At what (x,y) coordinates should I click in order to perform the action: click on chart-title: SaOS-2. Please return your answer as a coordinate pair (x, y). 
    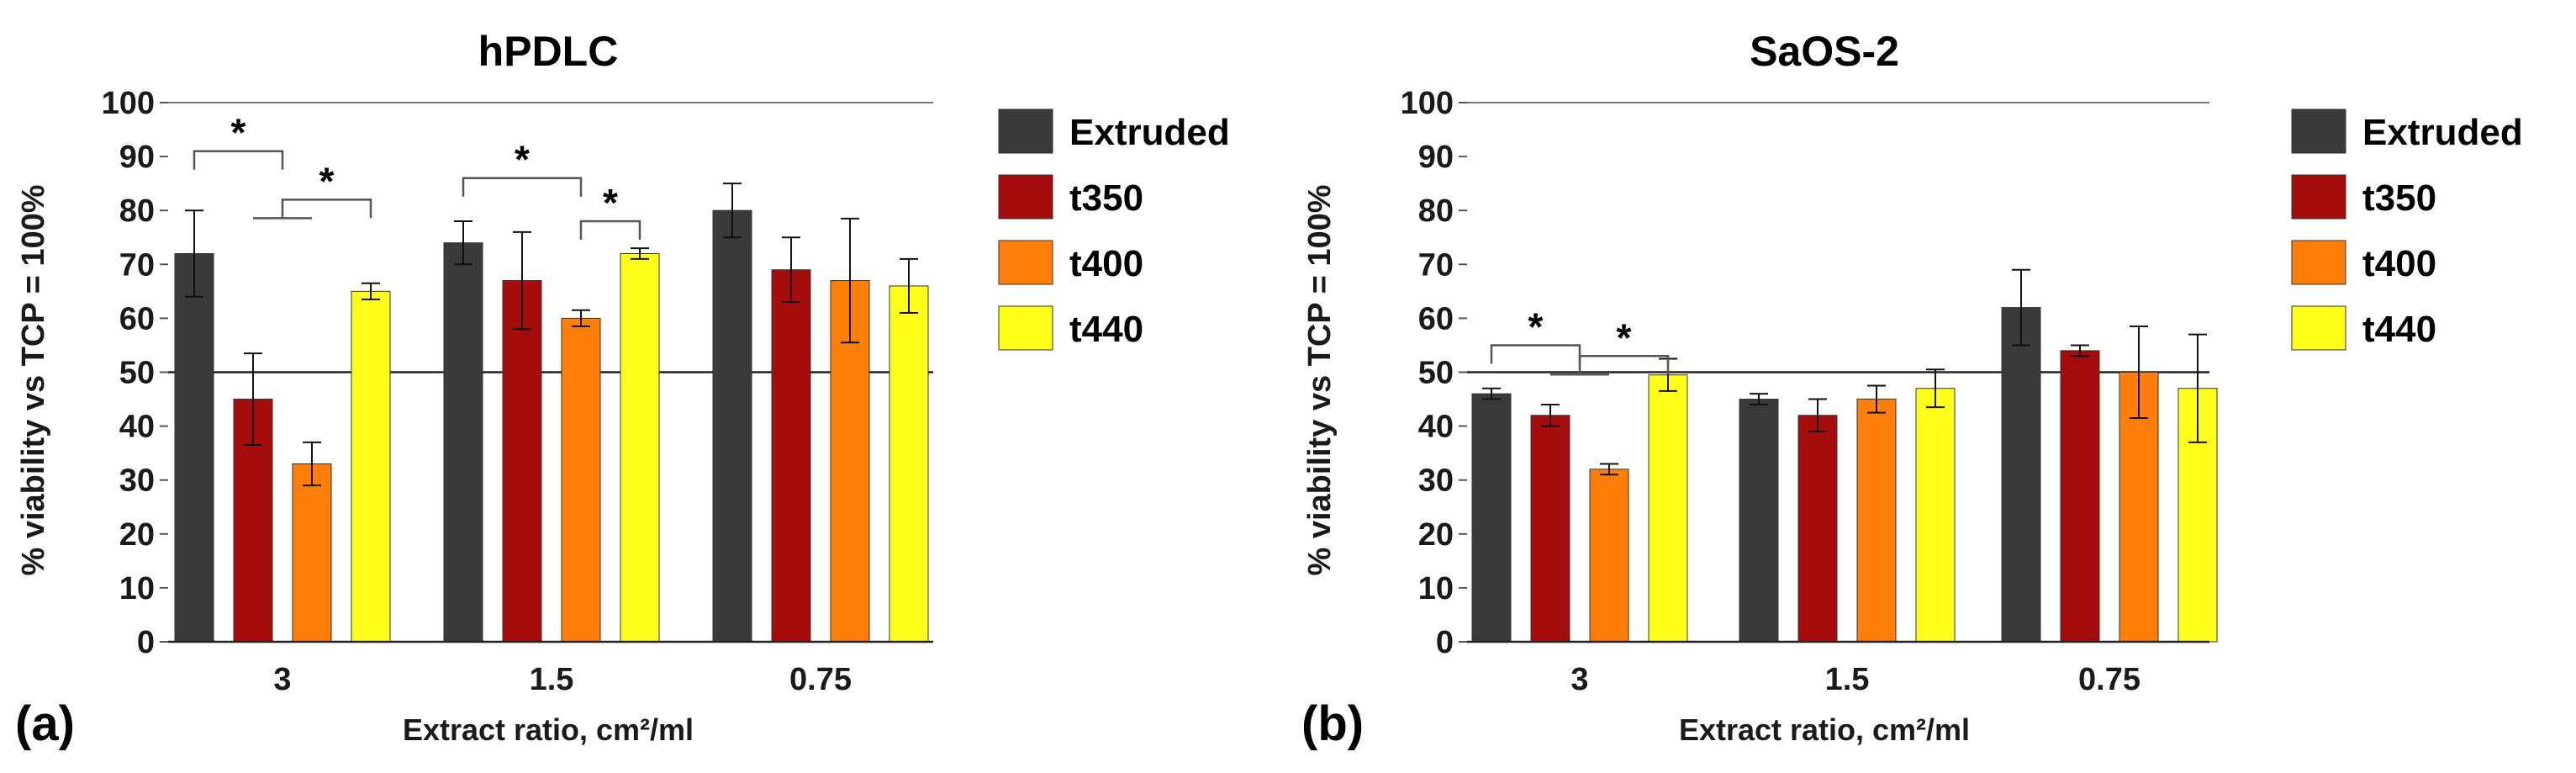
    Looking at the image, I should click on (1825, 52).